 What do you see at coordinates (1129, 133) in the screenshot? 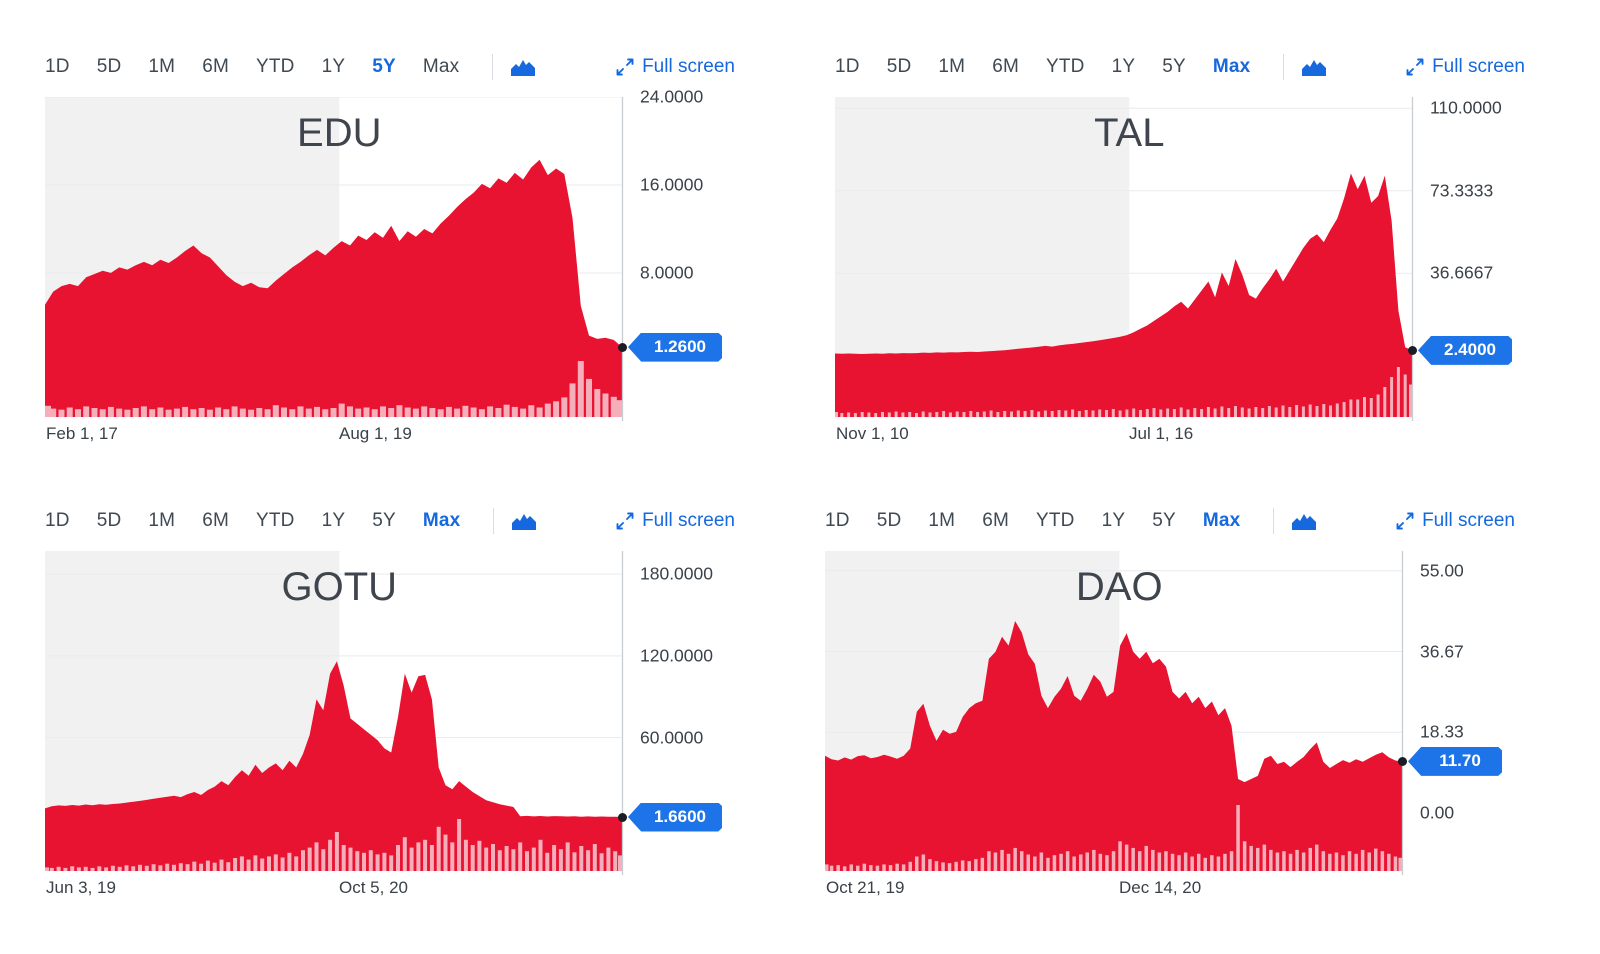
I see `chart-title: TAL` at bounding box center [1129, 133].